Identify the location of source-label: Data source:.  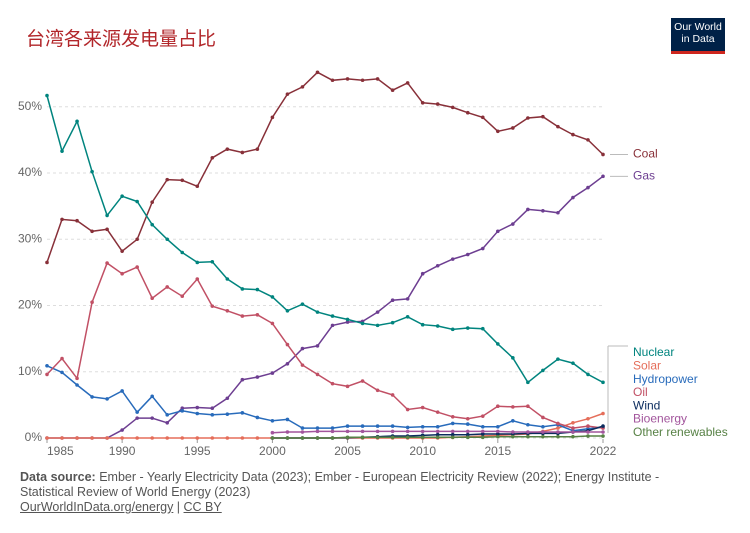
(58, 477).